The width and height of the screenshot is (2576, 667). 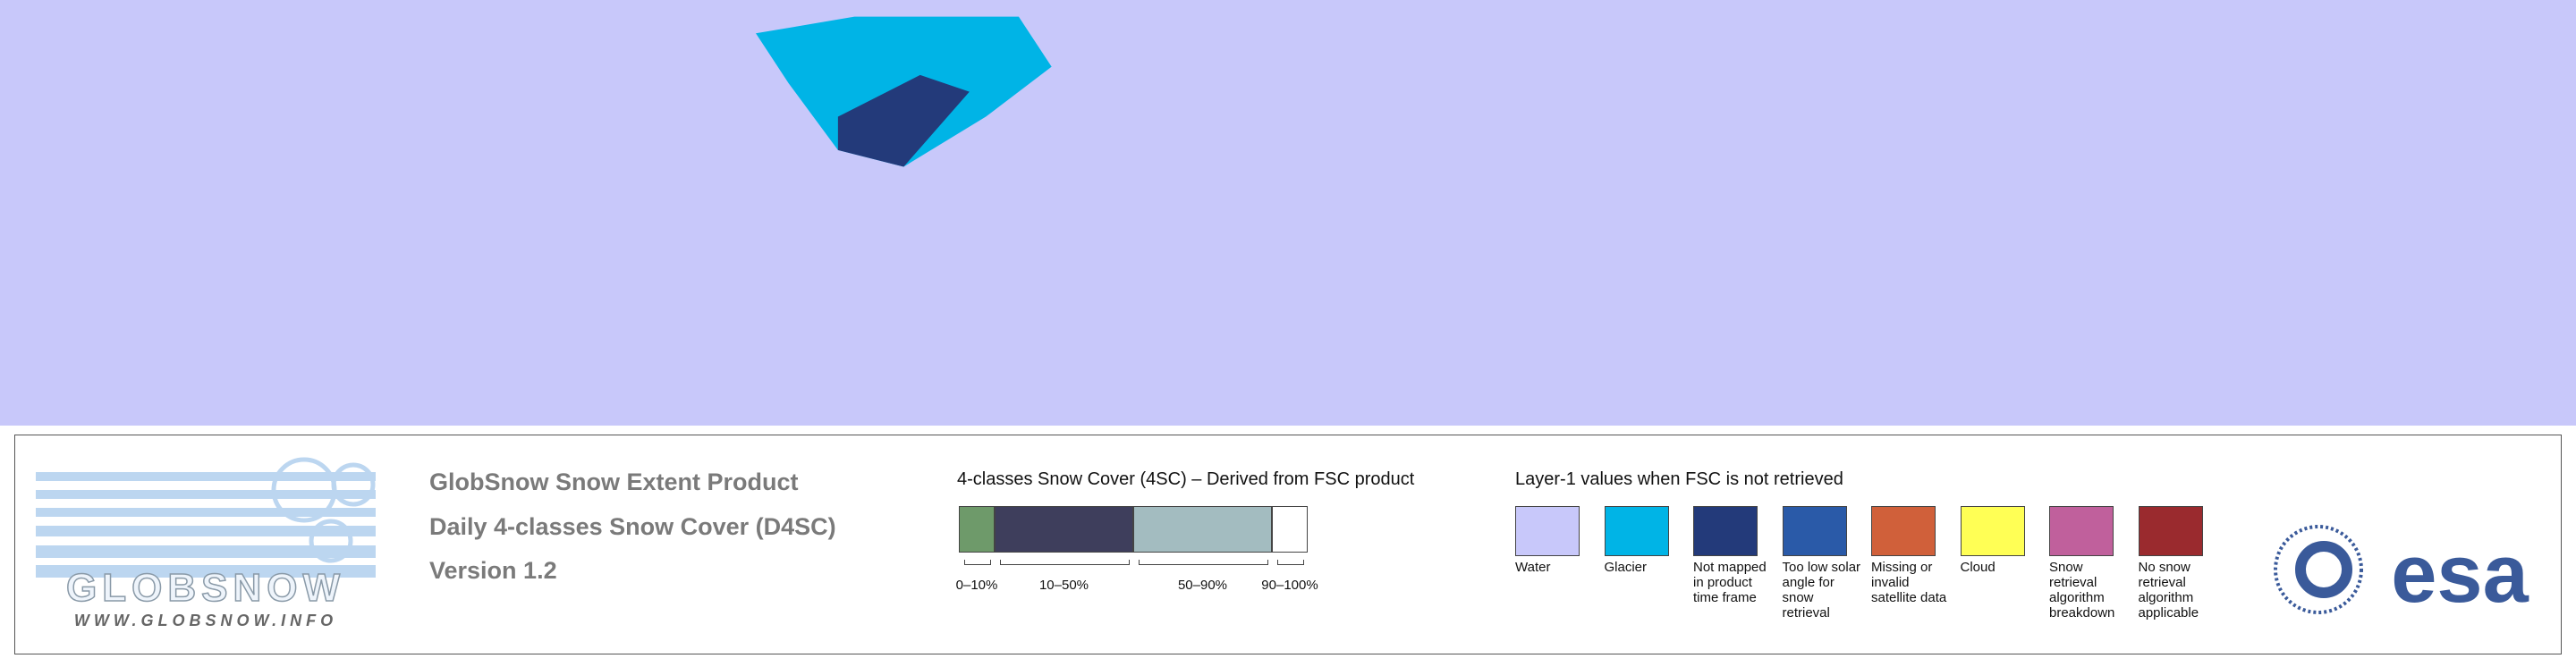 What do you see at coordinates (1978, 567) in the screenshot?
I see `legend-label: Cloud` at bounding box center [1978, 567].